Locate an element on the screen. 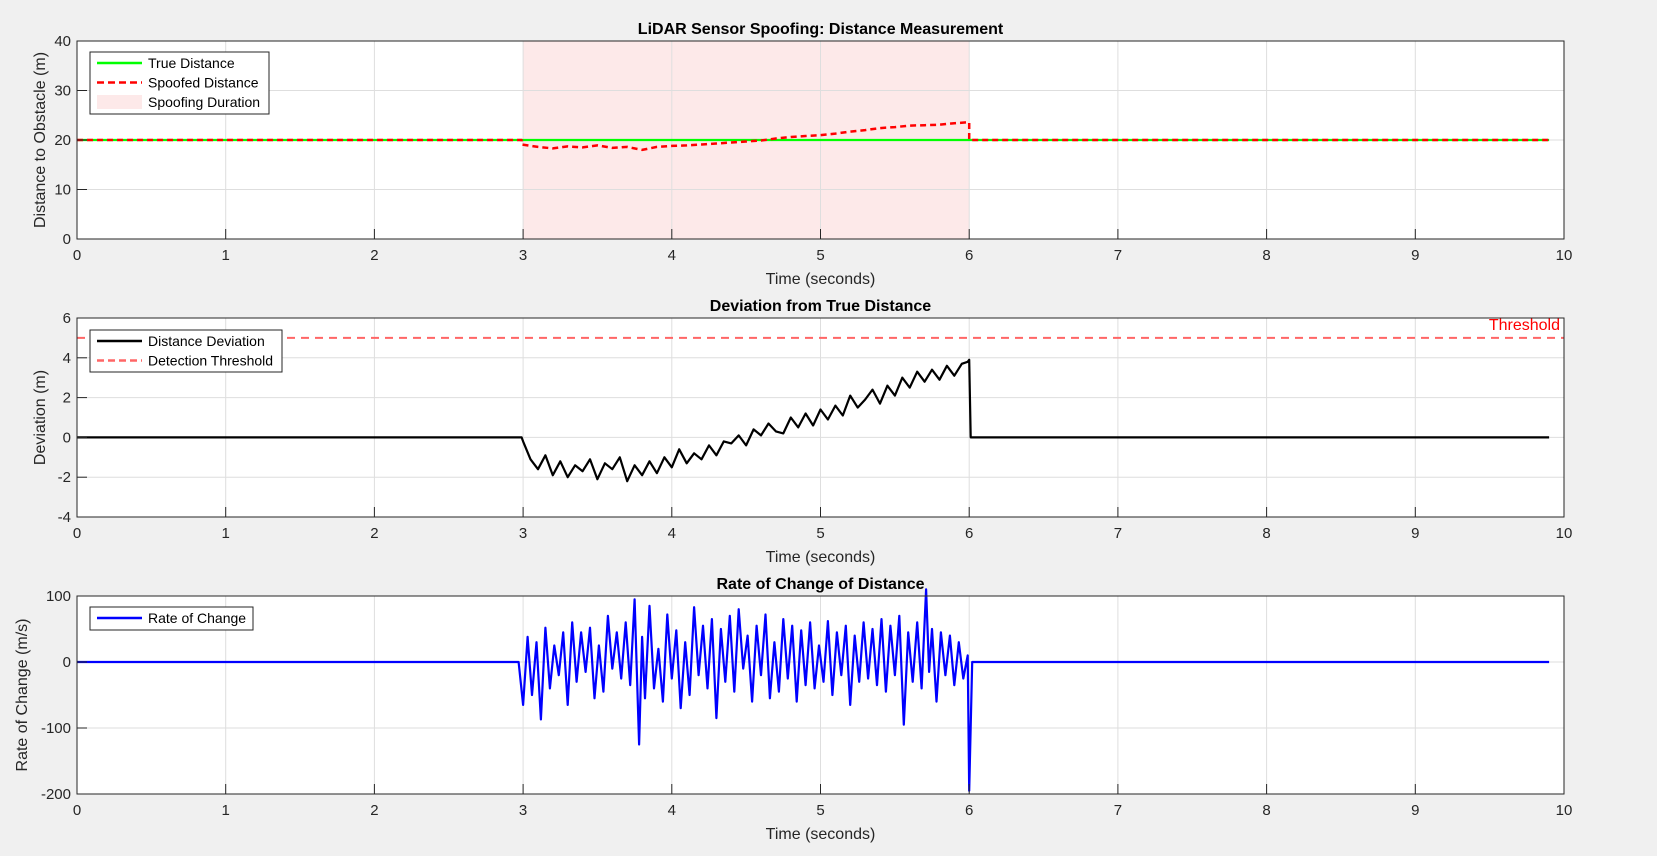 This screenshot has height=856, width=1657. y-tick-label: 100 is located at coordinates (58, 596).